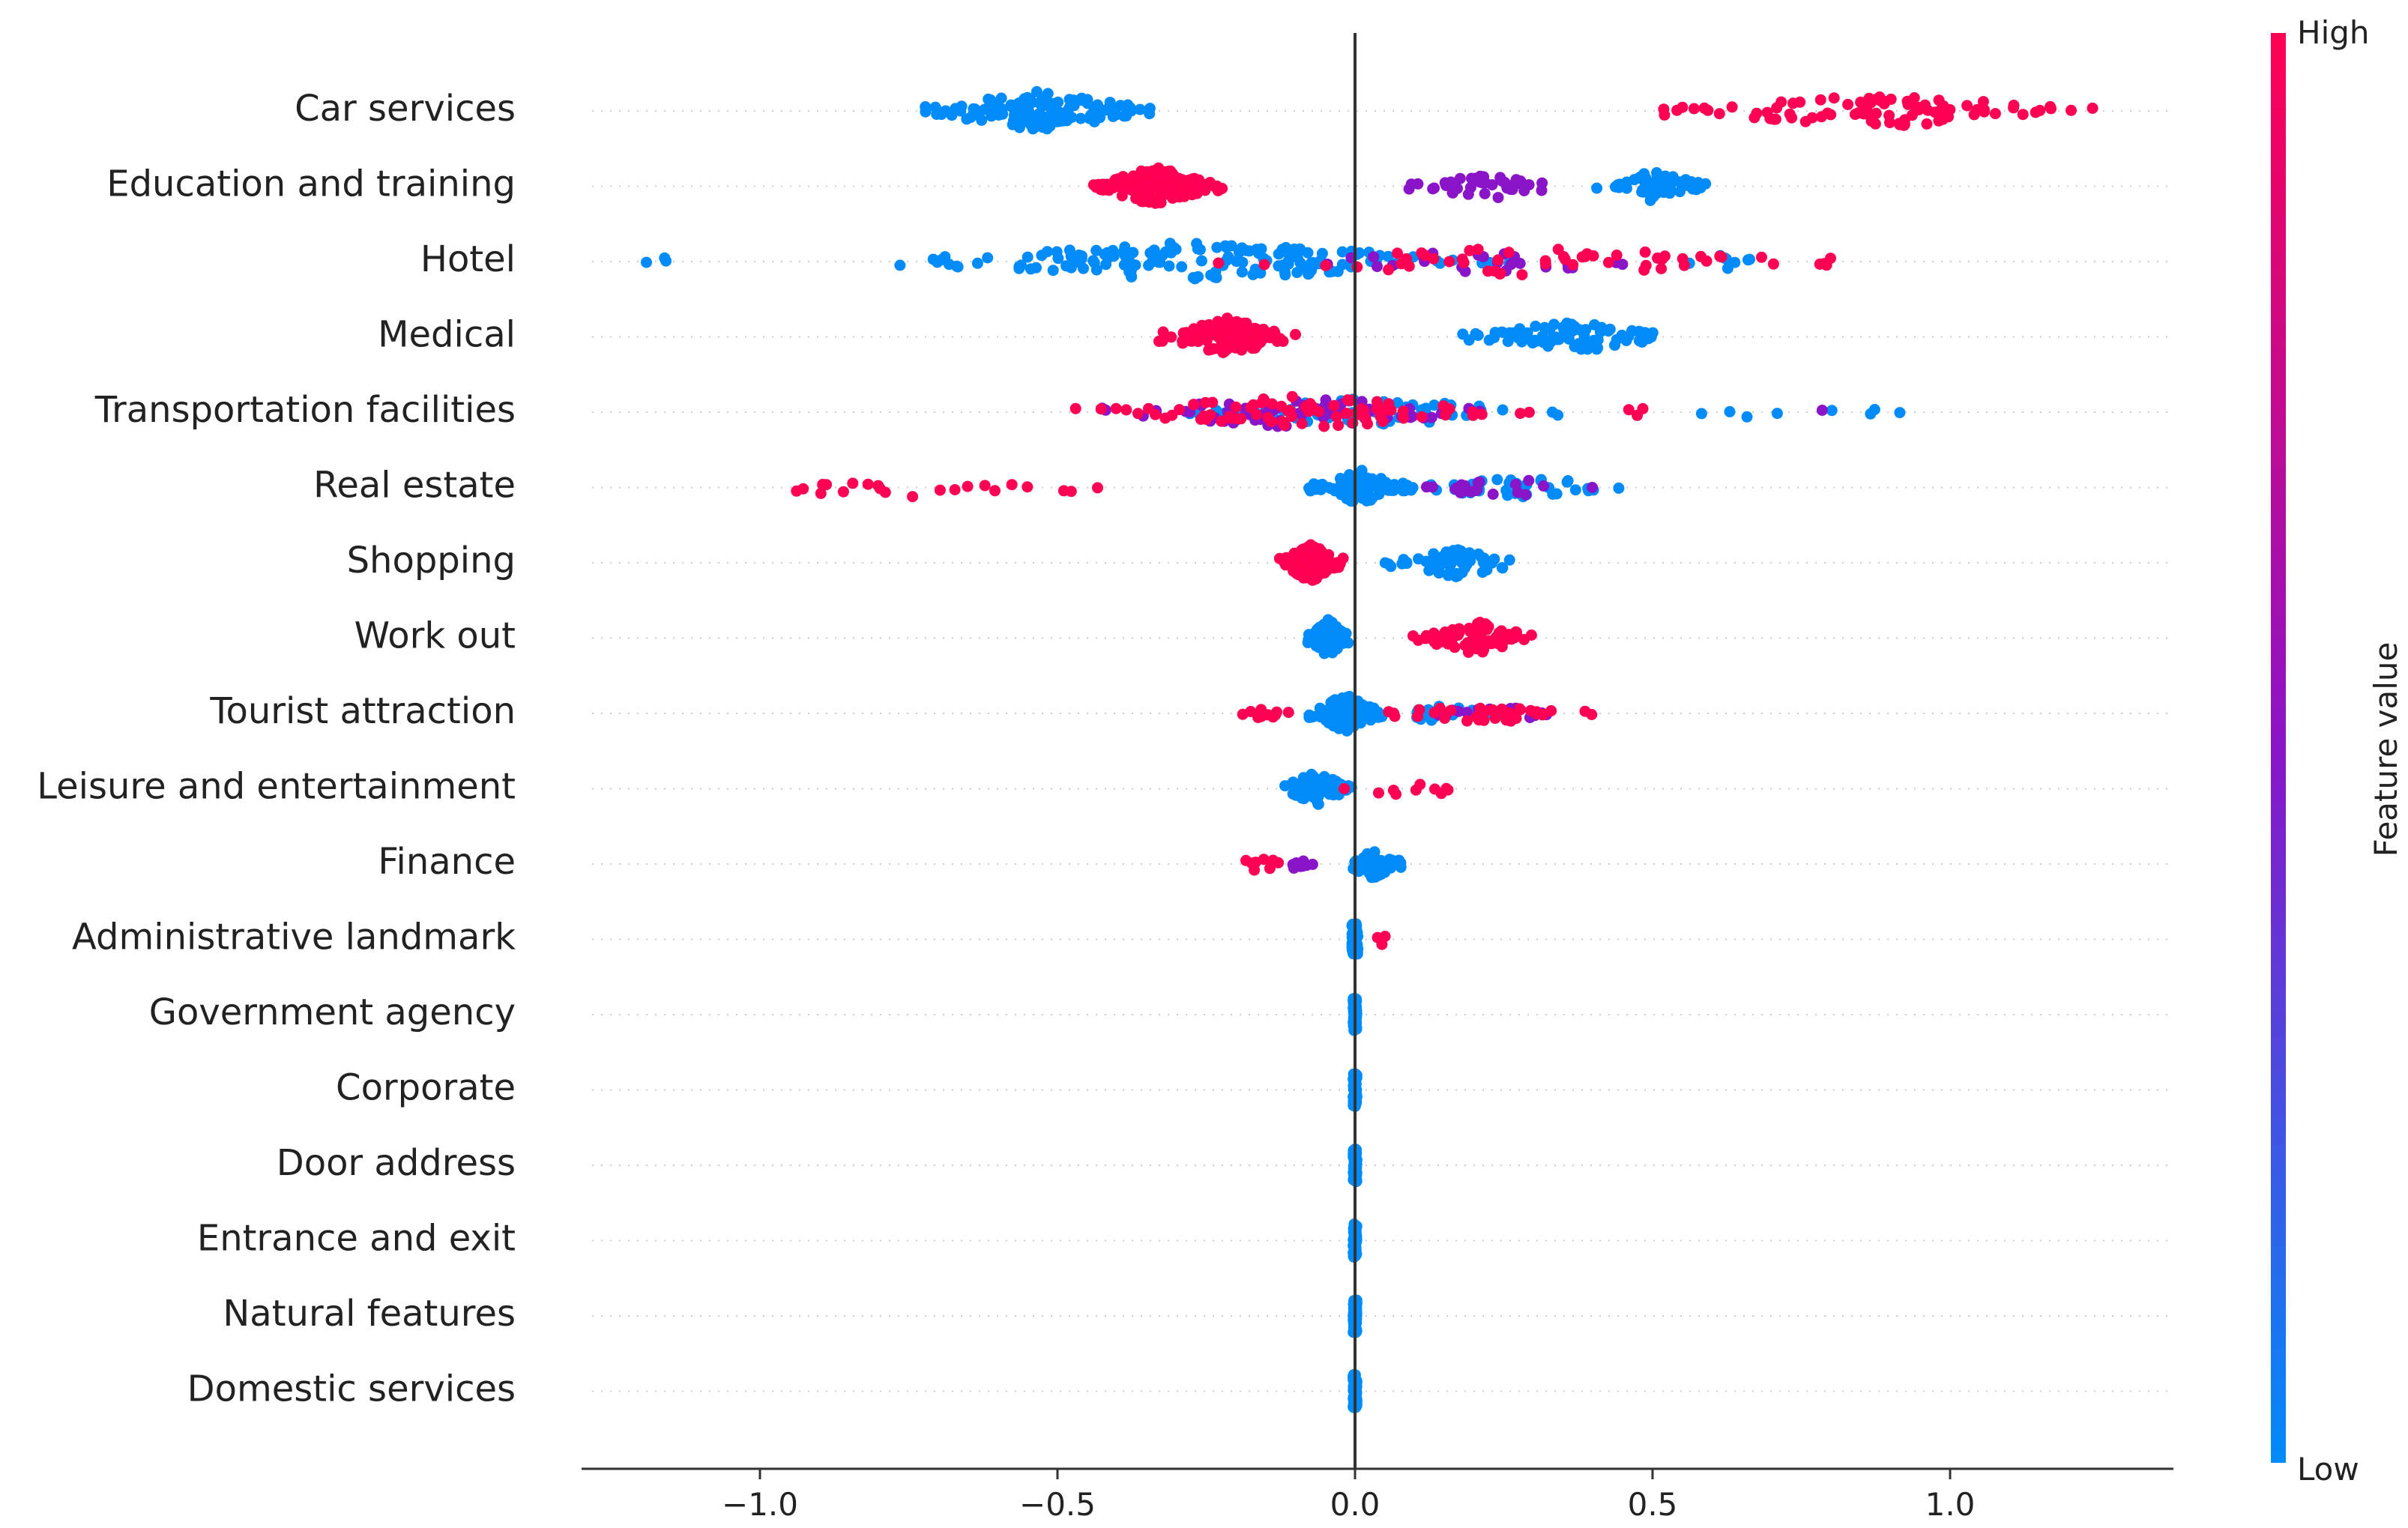 This screenshot has height=1528, width=2408. What do you see at coordinates (435, 636) in the screenshot?
I see `feature-label: Work out` at bounding box center [435, 636].